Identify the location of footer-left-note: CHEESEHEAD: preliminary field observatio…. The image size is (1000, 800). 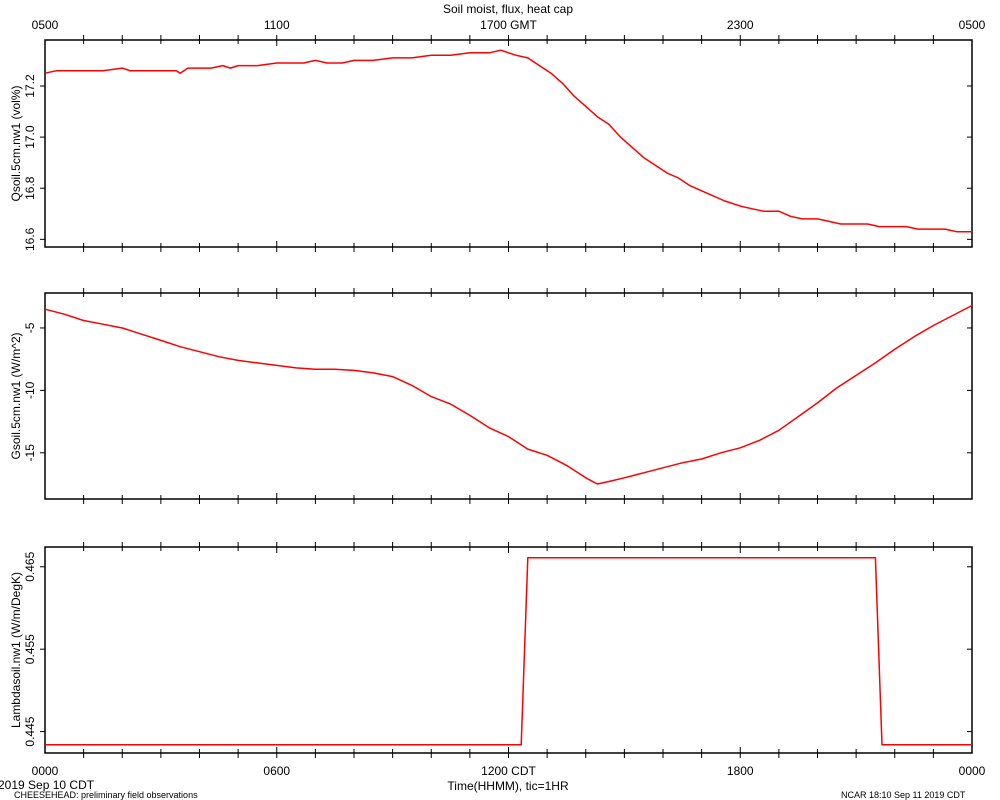
(106, 795).